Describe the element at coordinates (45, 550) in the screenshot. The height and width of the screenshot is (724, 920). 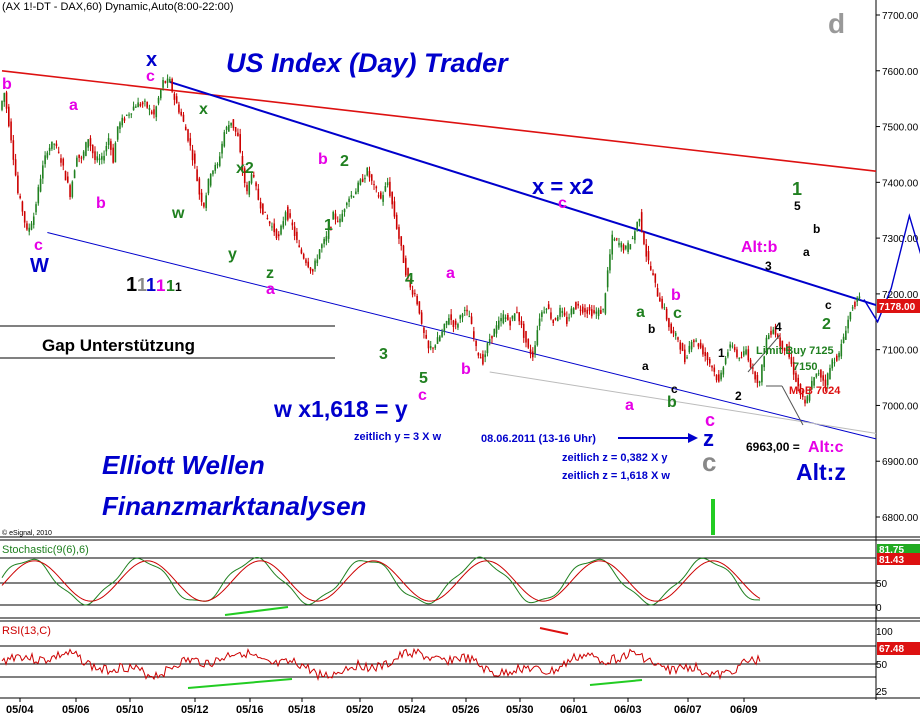
I see `stochastic-title: Stochastic(9(6),6)` at that location.